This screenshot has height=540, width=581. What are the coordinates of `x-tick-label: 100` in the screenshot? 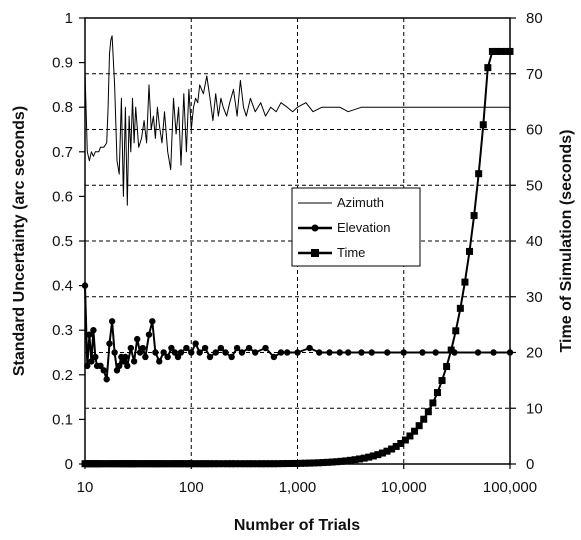 It's located at (191, 487).